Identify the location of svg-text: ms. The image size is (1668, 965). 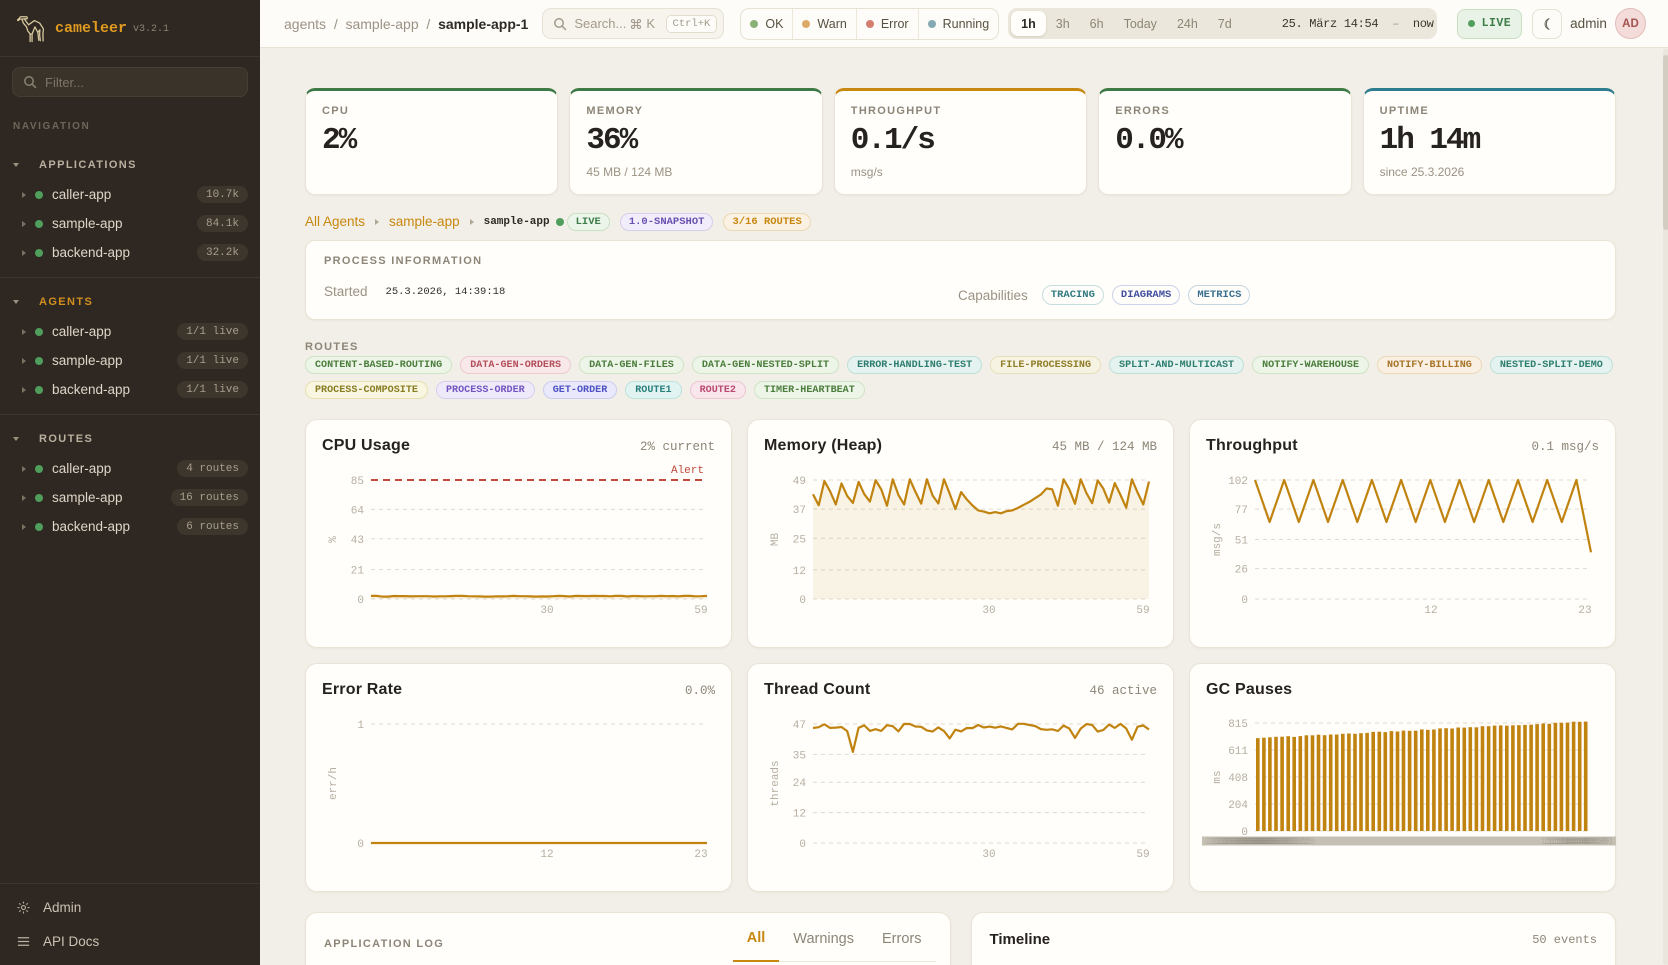
(1218, 776).